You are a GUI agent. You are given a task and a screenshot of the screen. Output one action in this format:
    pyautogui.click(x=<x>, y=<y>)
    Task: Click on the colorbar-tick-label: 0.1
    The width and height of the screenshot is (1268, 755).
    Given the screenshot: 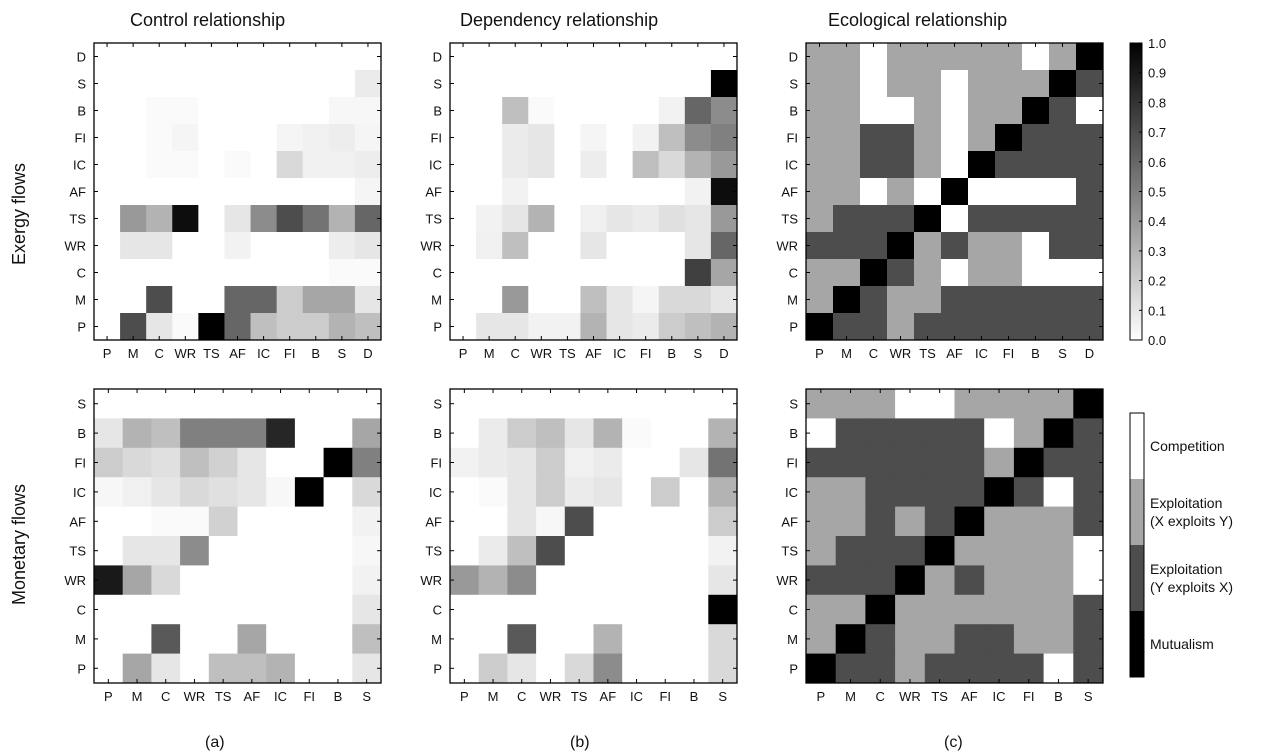 What is the action you would take?
    pyautogui.click(x=1157, y=310)
    